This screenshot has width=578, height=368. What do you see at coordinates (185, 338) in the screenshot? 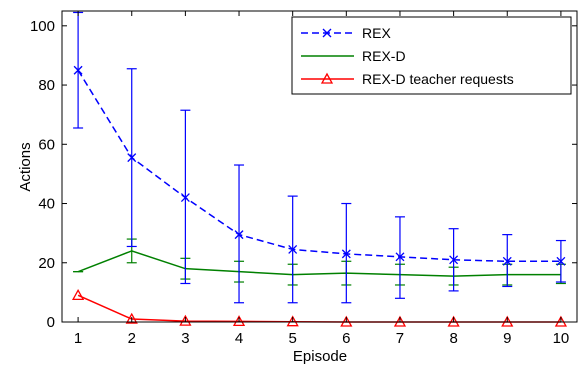
I see `x-tick-label: 3` at bounding box center [185, 338].